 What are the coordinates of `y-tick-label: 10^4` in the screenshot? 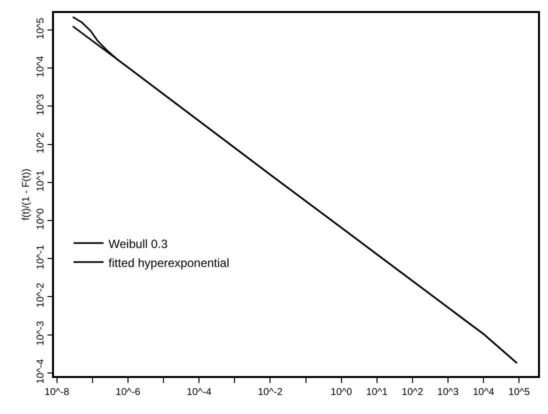 It's located at (40, 67).